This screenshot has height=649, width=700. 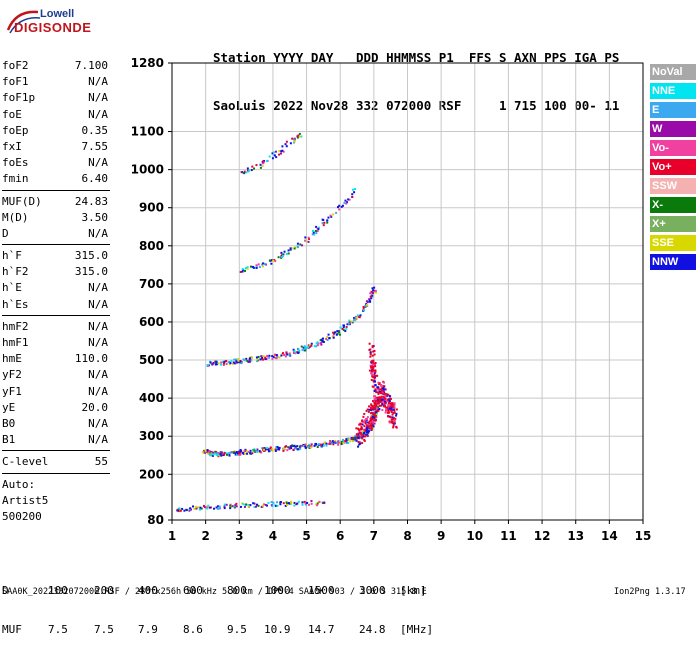 What do you see at coordinates (55, 66) in the screenshot?
I see `param-row: foF2 7.100` at bounding box center [55, 66].